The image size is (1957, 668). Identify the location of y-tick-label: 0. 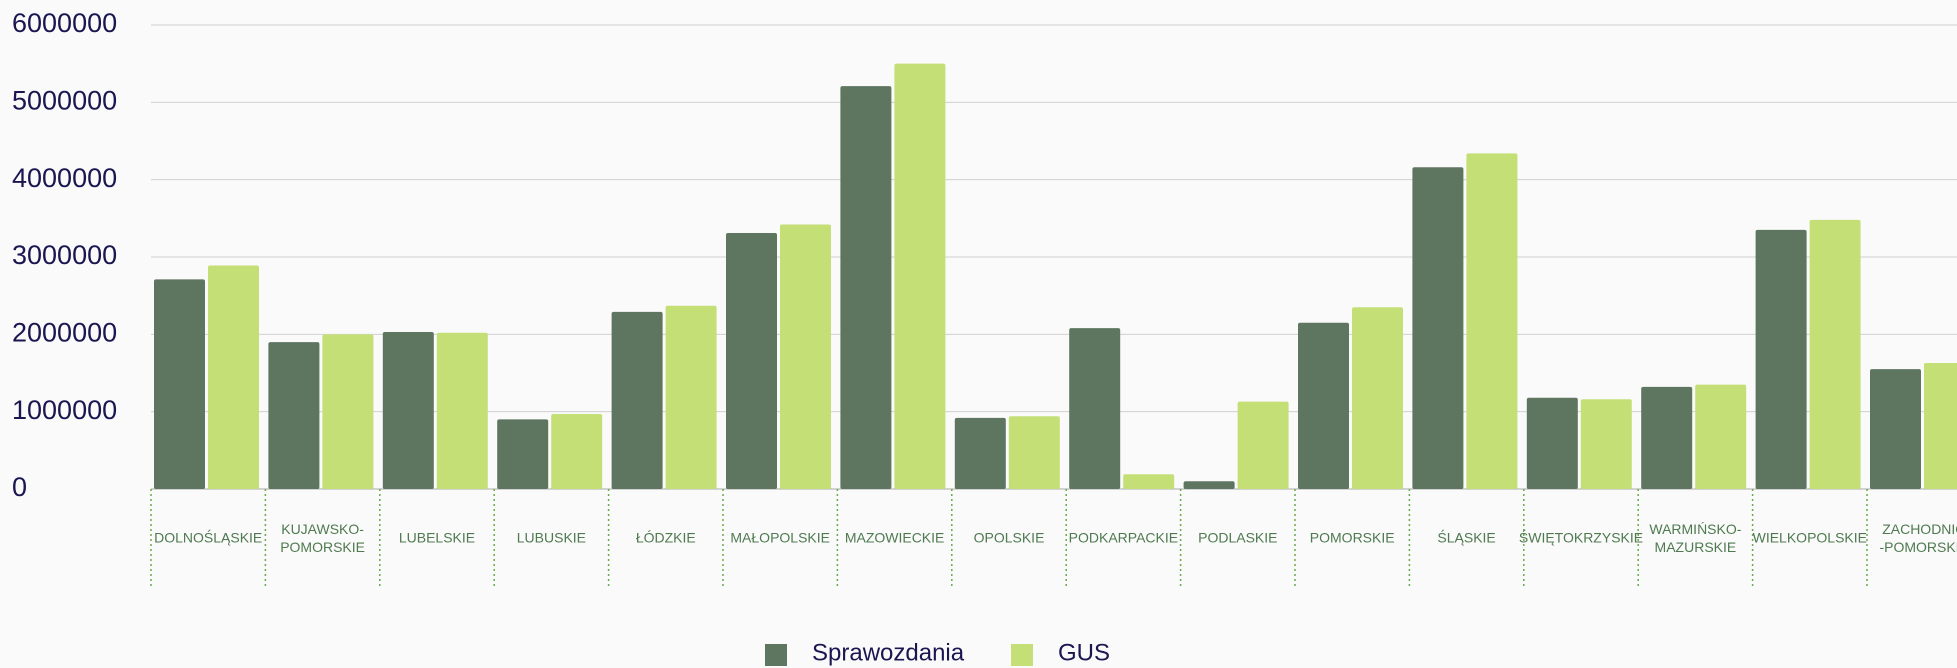
(19, 487).